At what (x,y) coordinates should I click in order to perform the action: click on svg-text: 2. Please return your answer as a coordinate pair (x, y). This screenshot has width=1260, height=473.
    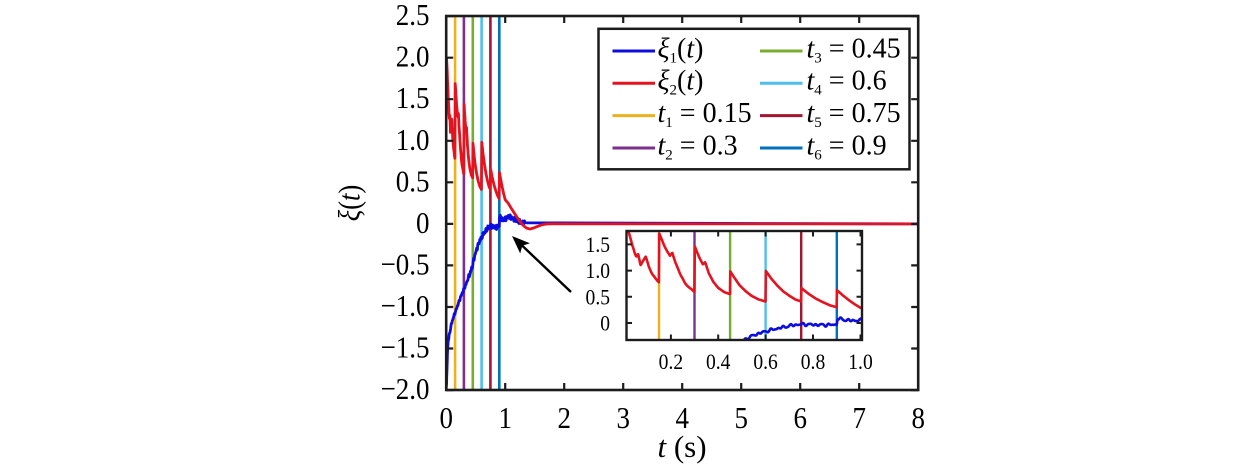
    Looking at the image, I should click on (563, 418).